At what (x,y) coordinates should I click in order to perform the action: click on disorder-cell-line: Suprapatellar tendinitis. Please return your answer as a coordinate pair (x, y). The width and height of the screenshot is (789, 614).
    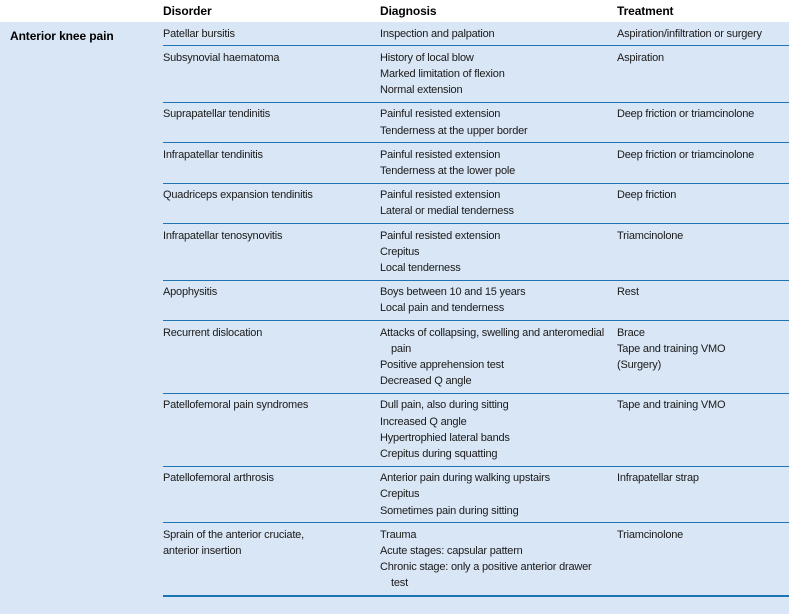
    Looking at the image, I should click on (217, 114).